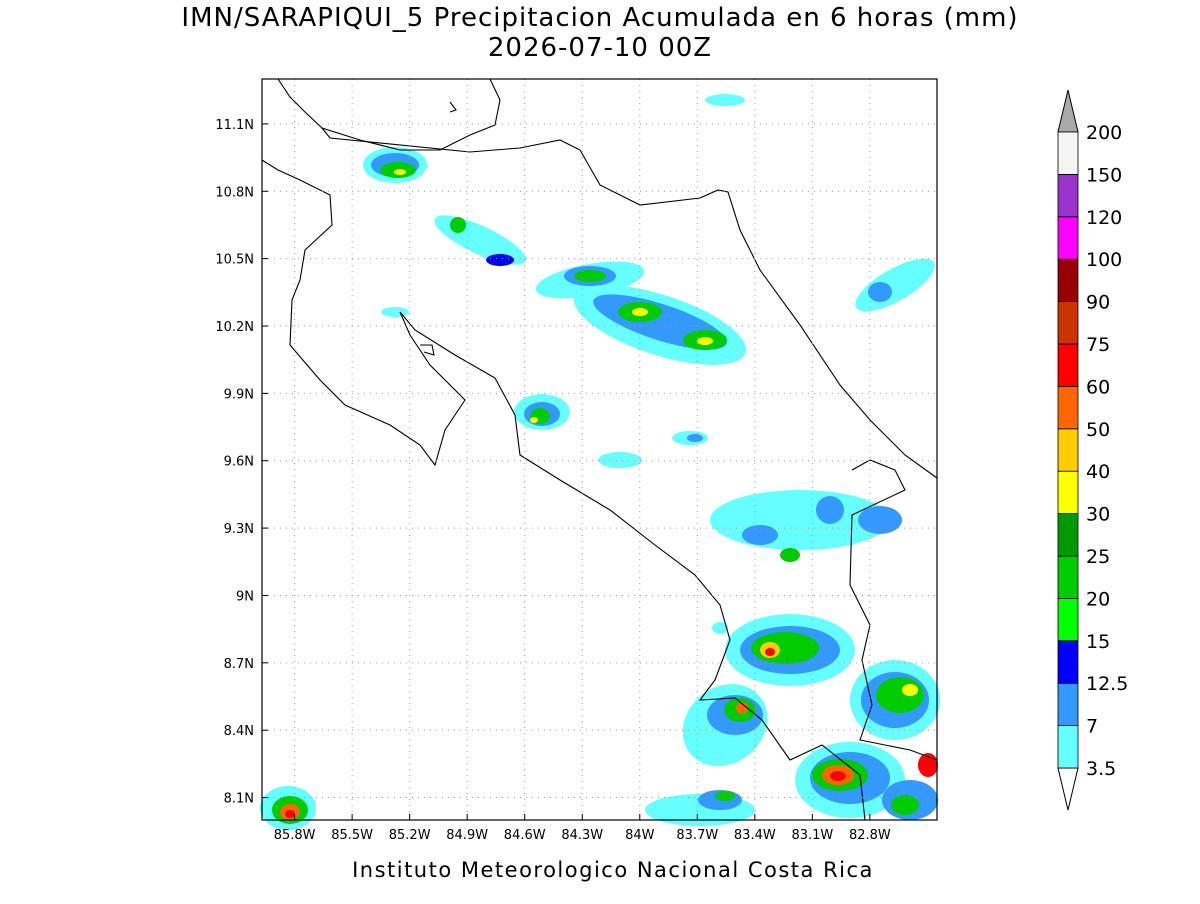 The width and height of the screenshot is (1200, 904). I want to click on y-tick-label: 10.2N, so click(234, 327).